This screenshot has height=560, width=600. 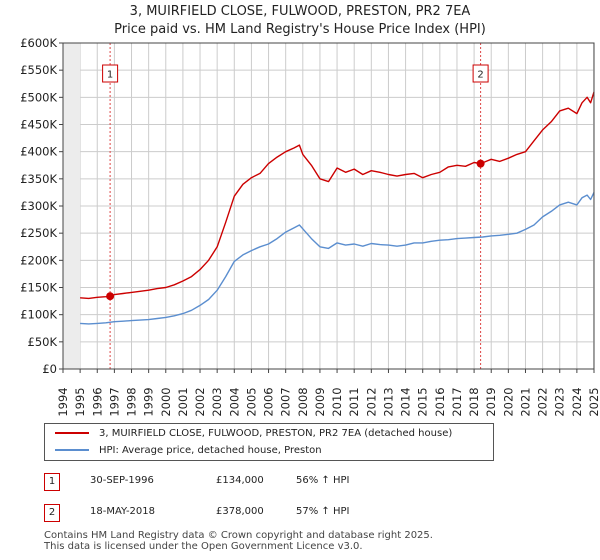 What do you see at coordinates (200, 401) in the screenshot?
I see `x-tick-label: 2002` at bounding box center [200, 401].